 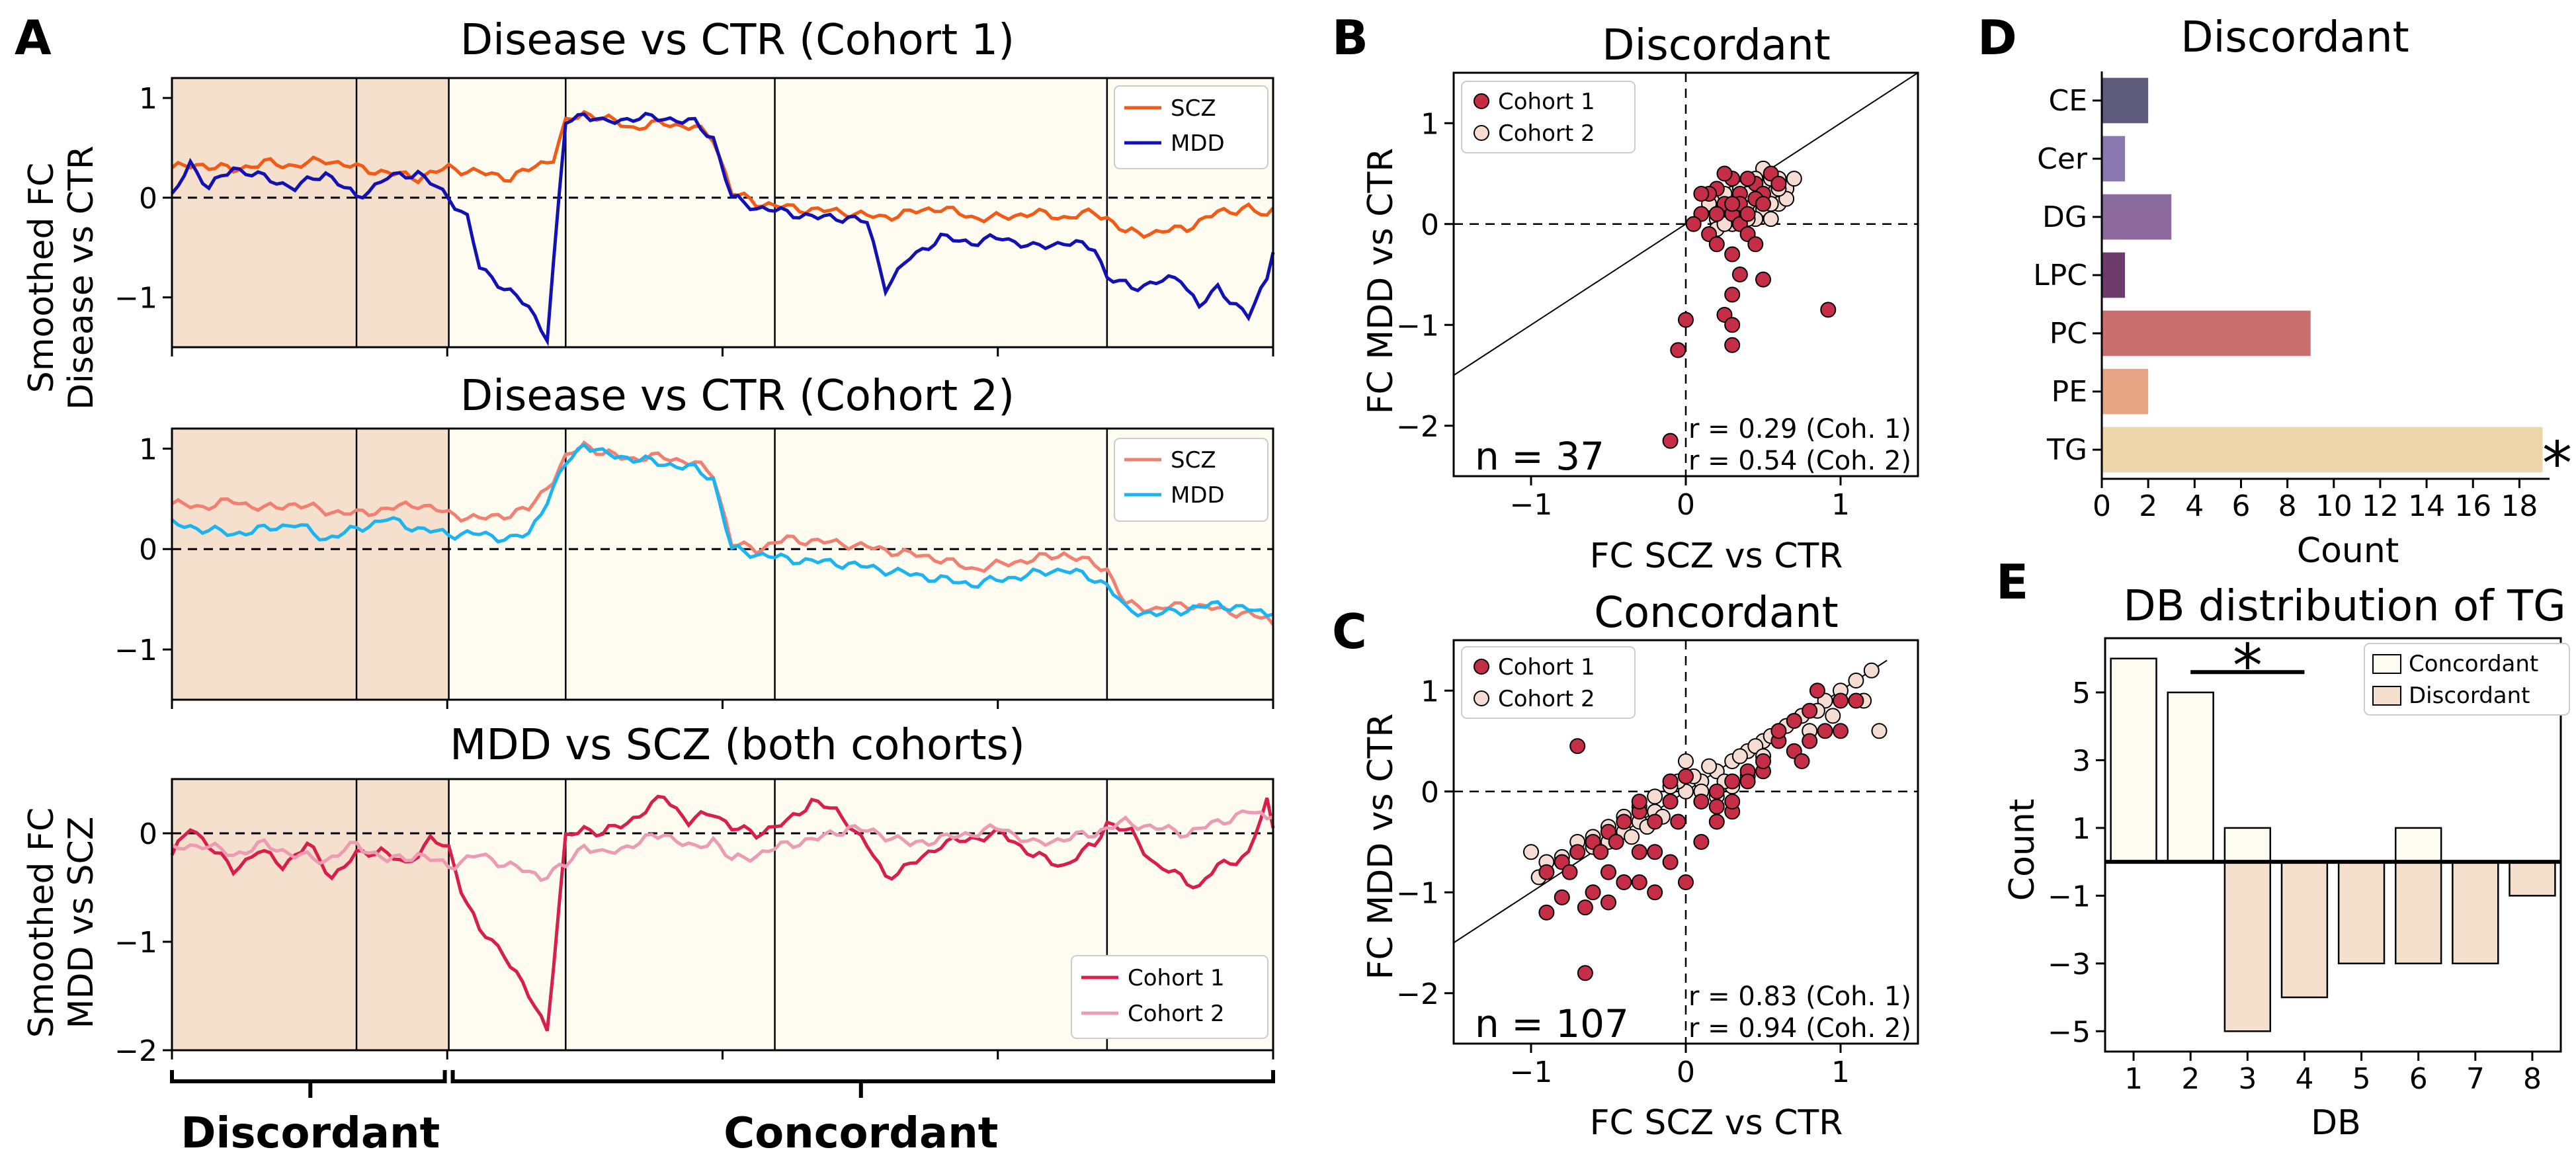 I want to click on panel-letter-b: B, so click(x=1350, y=37).